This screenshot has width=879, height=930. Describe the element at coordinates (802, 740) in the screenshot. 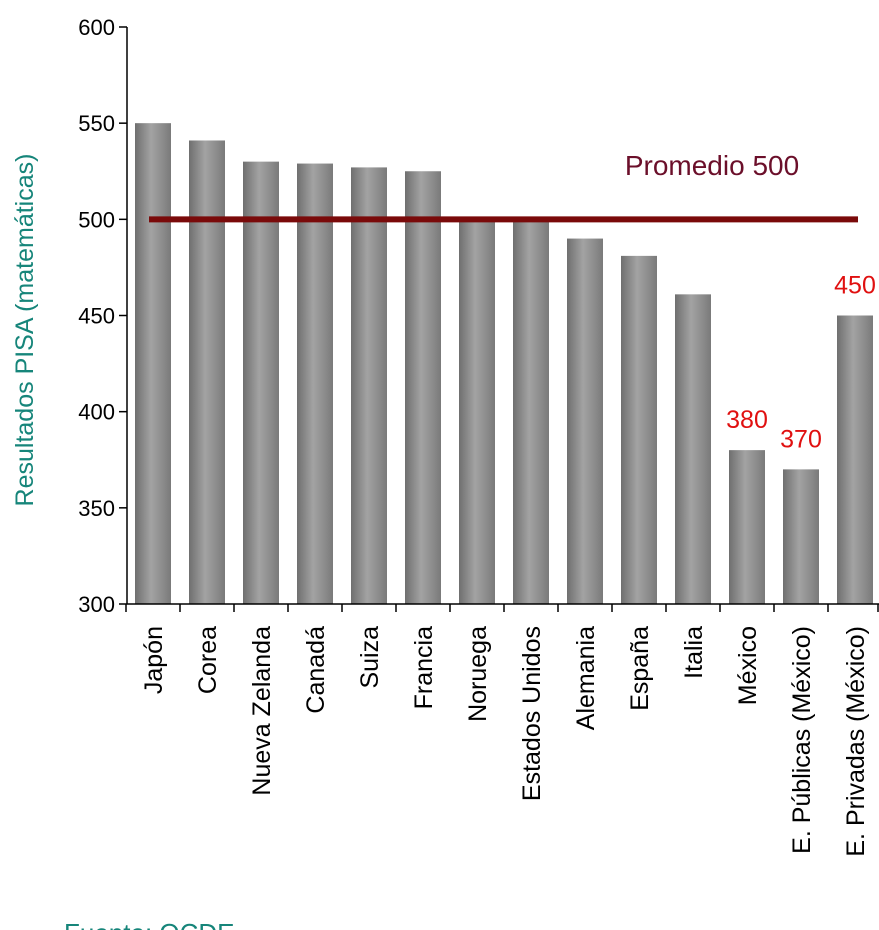

I see `x-tick-label: E. Públicas (México)` at that location.